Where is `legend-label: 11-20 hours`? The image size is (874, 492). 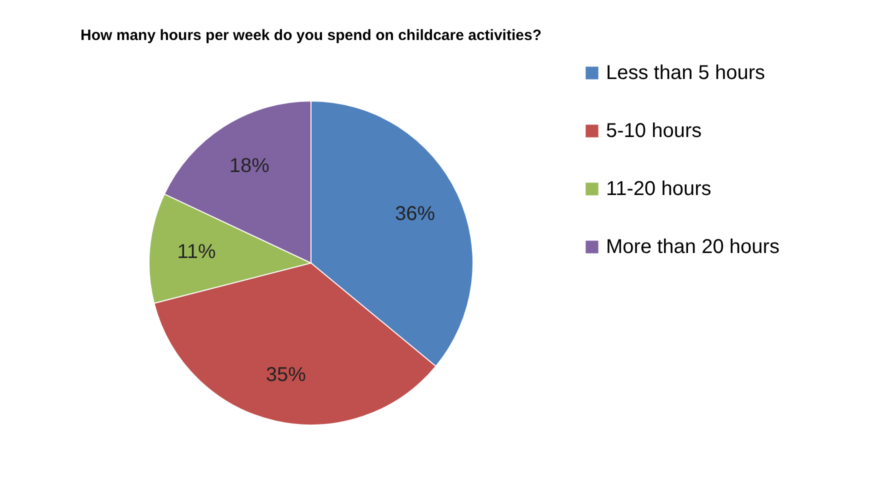 legend-label: 11-20 hours is located at coordinates (659, 189).